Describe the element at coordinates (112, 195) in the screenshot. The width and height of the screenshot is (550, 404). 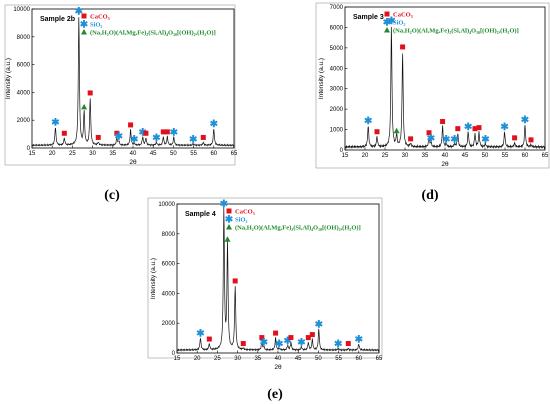
I see `panel-label-c: (c)` at that location.